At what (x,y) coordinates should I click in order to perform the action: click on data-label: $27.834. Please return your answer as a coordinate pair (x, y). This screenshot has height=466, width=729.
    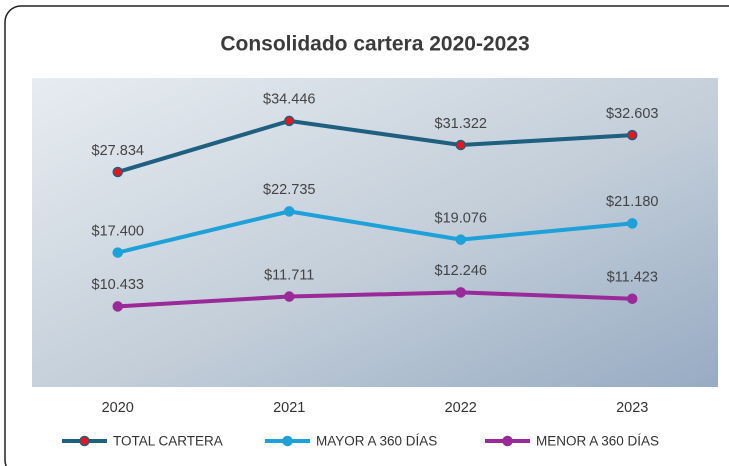
    Looking at the image, I should click on (118, 151).